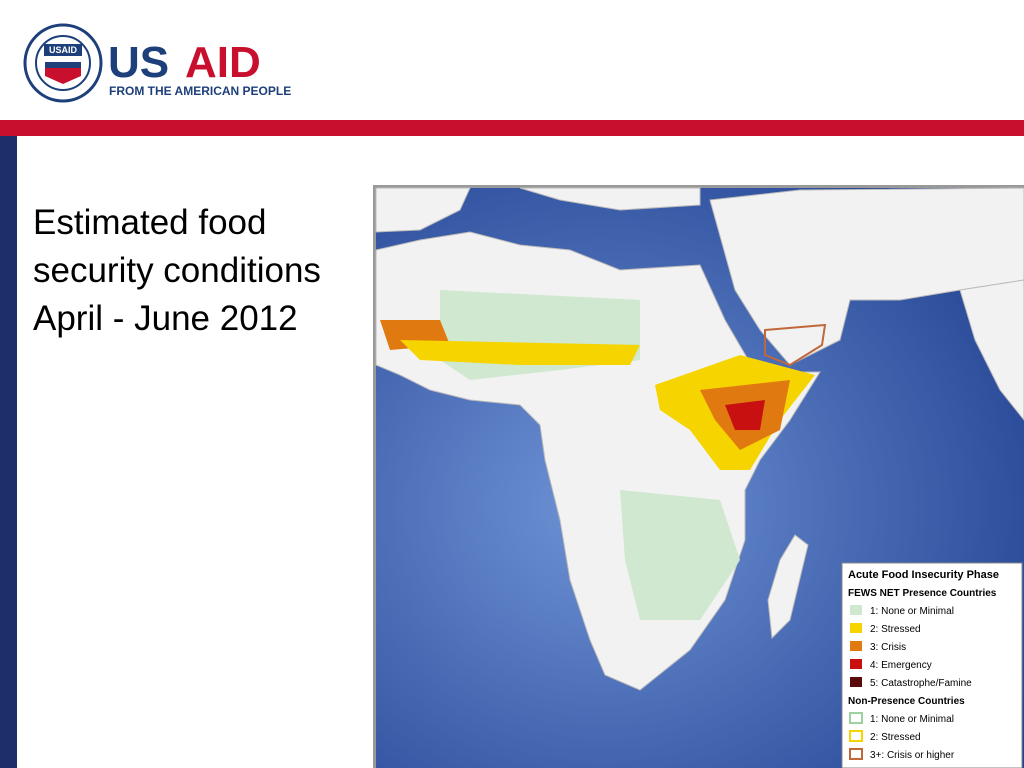 The width and height of the screenshot is (1024, 768). I want to click on legend-heading: Non-Presence Countries, so click(906, 701).